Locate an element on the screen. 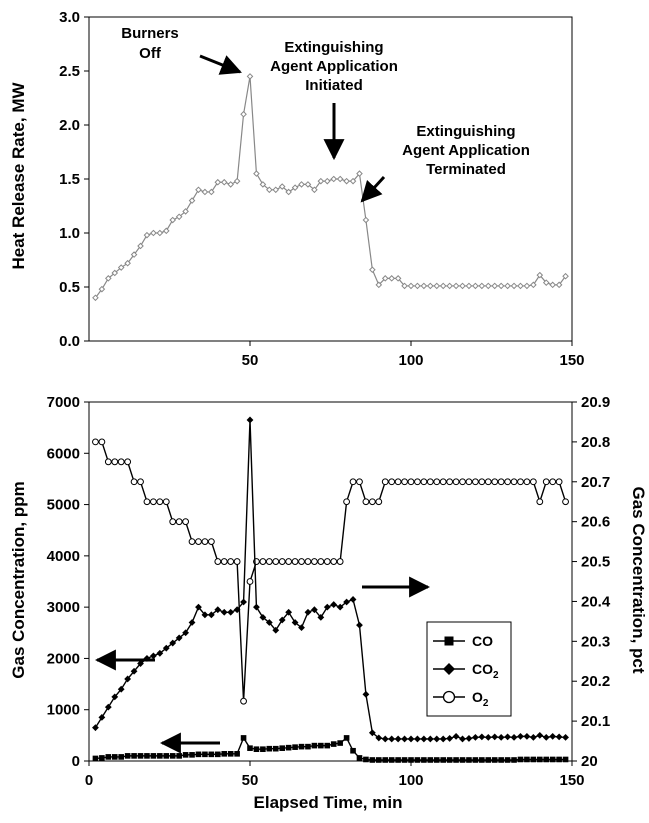 The height and width of the screenshot is (823, 649). gas-y2-tick-label: 20.5 is located at coordinates (595, 562).